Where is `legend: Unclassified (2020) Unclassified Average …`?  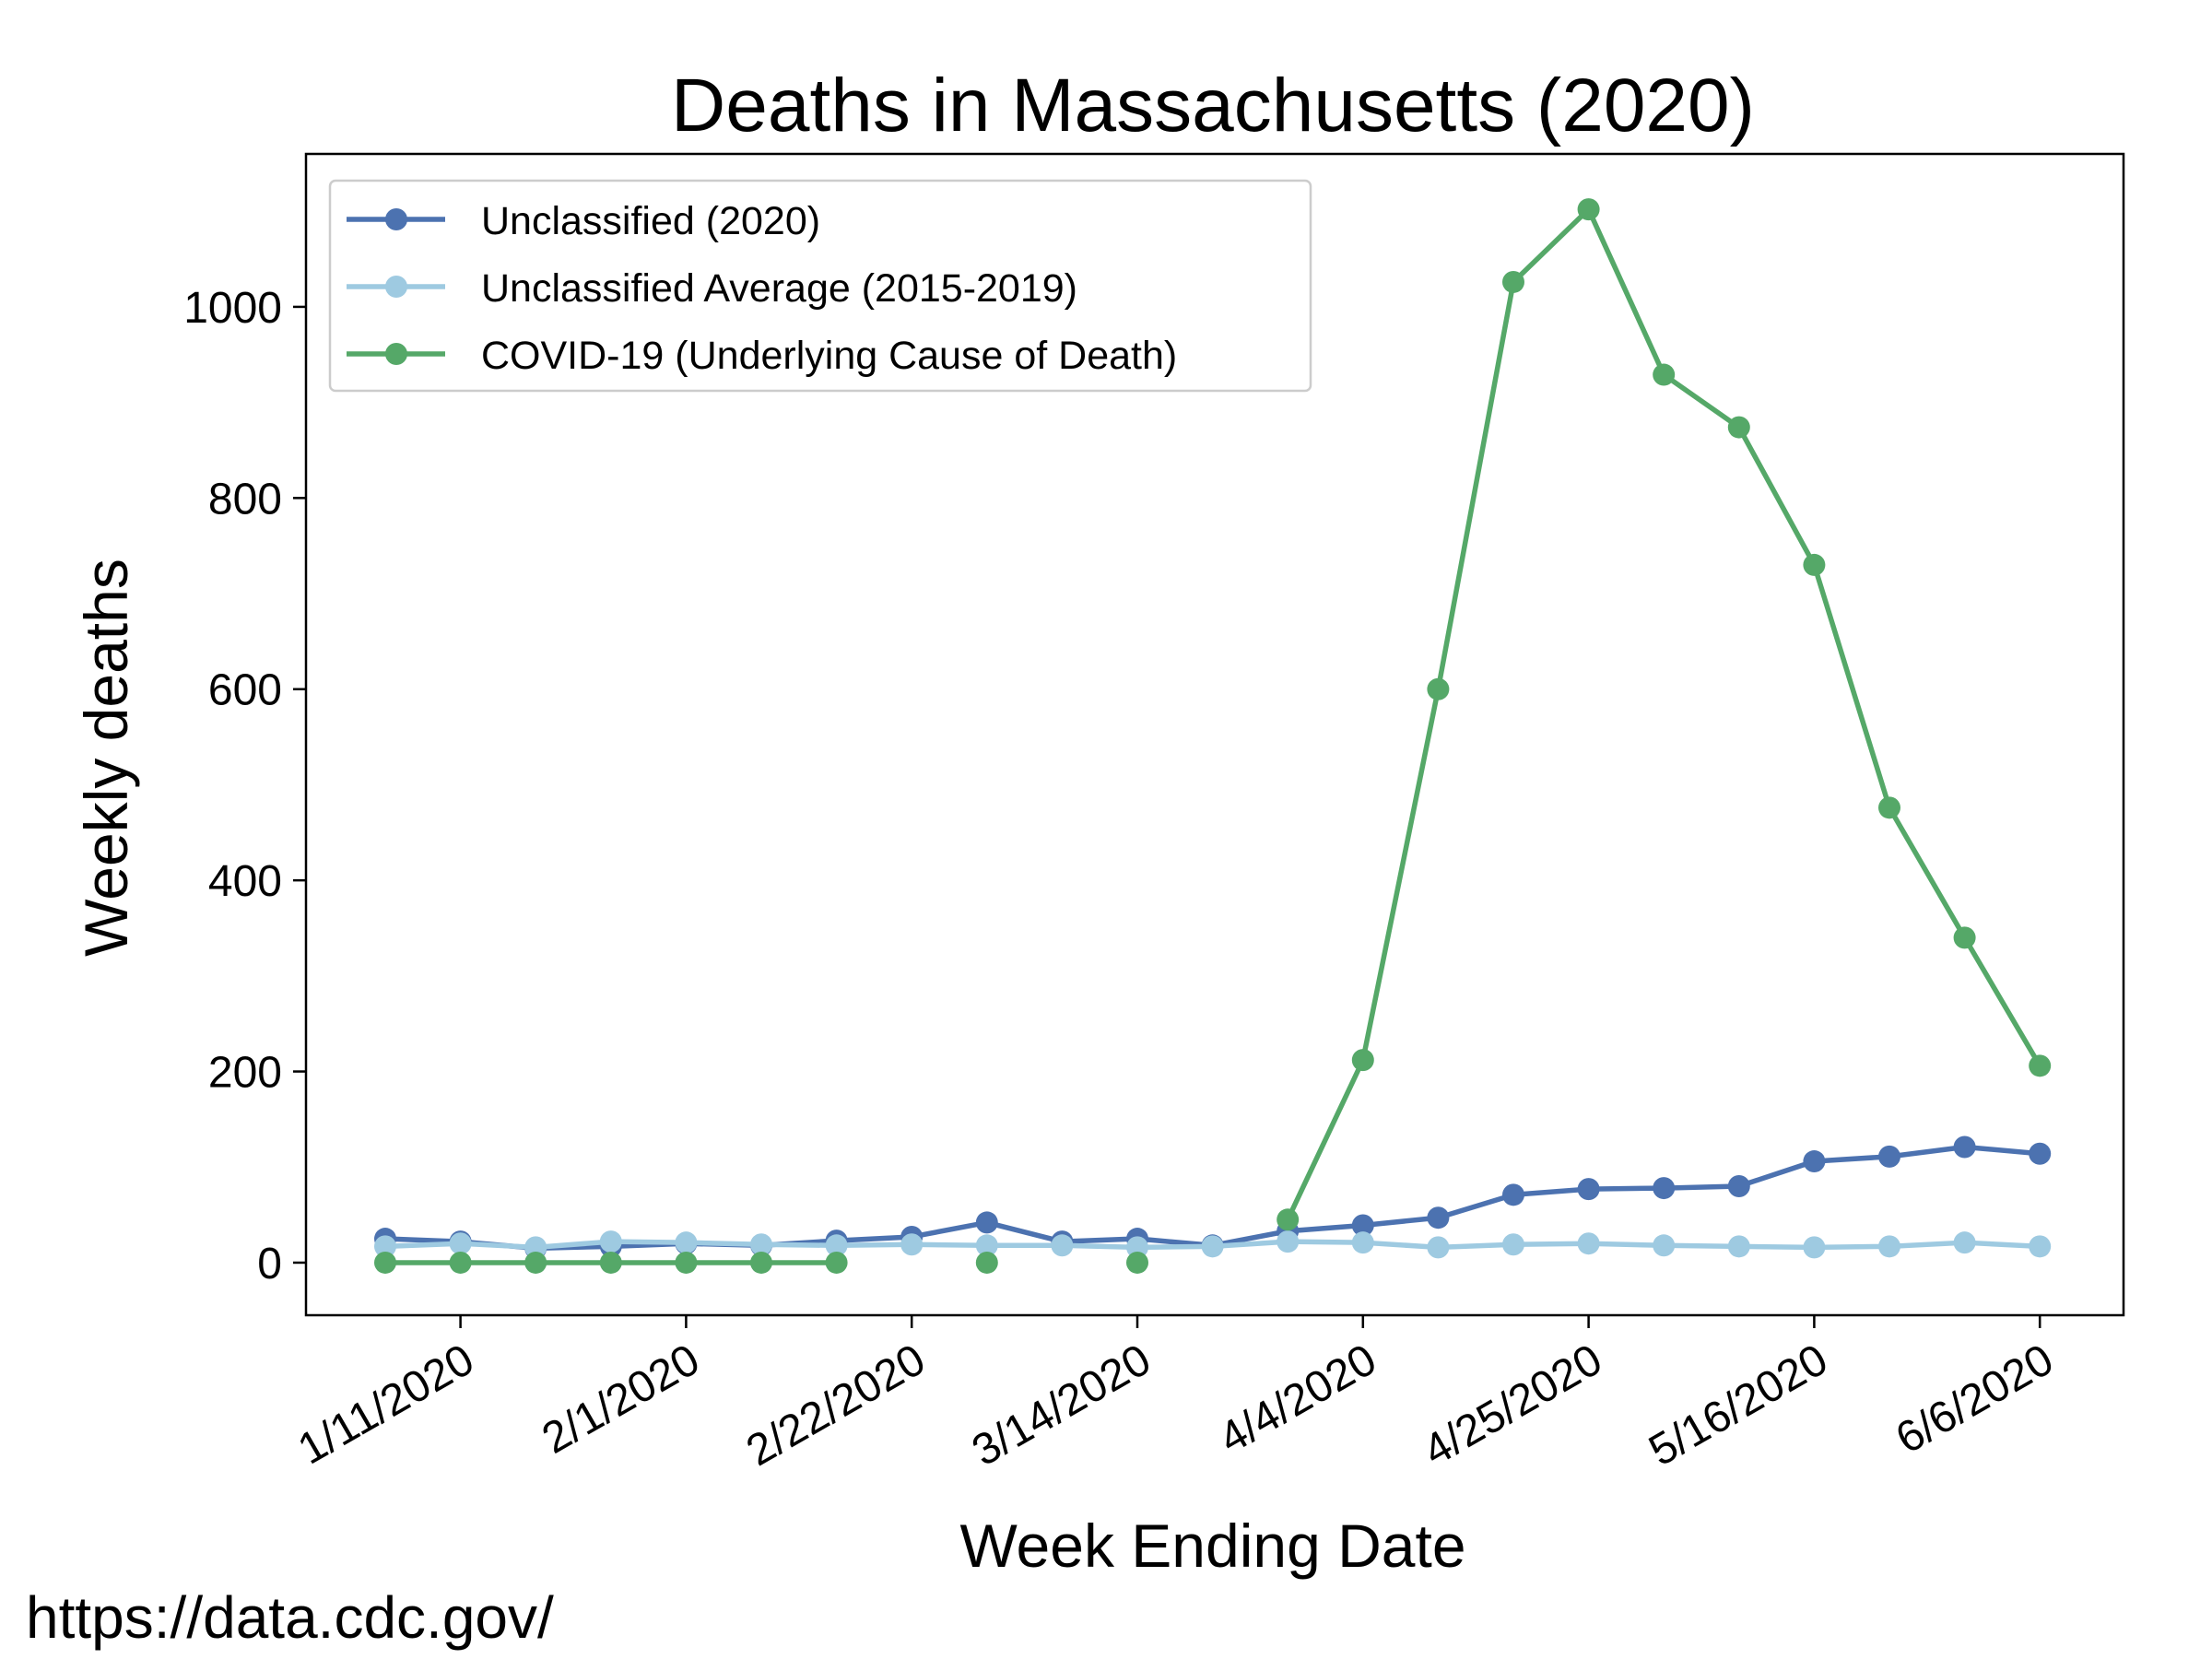 legend: Unclassified (2020) Unclassified Average … is located at coordinates (820, 286).